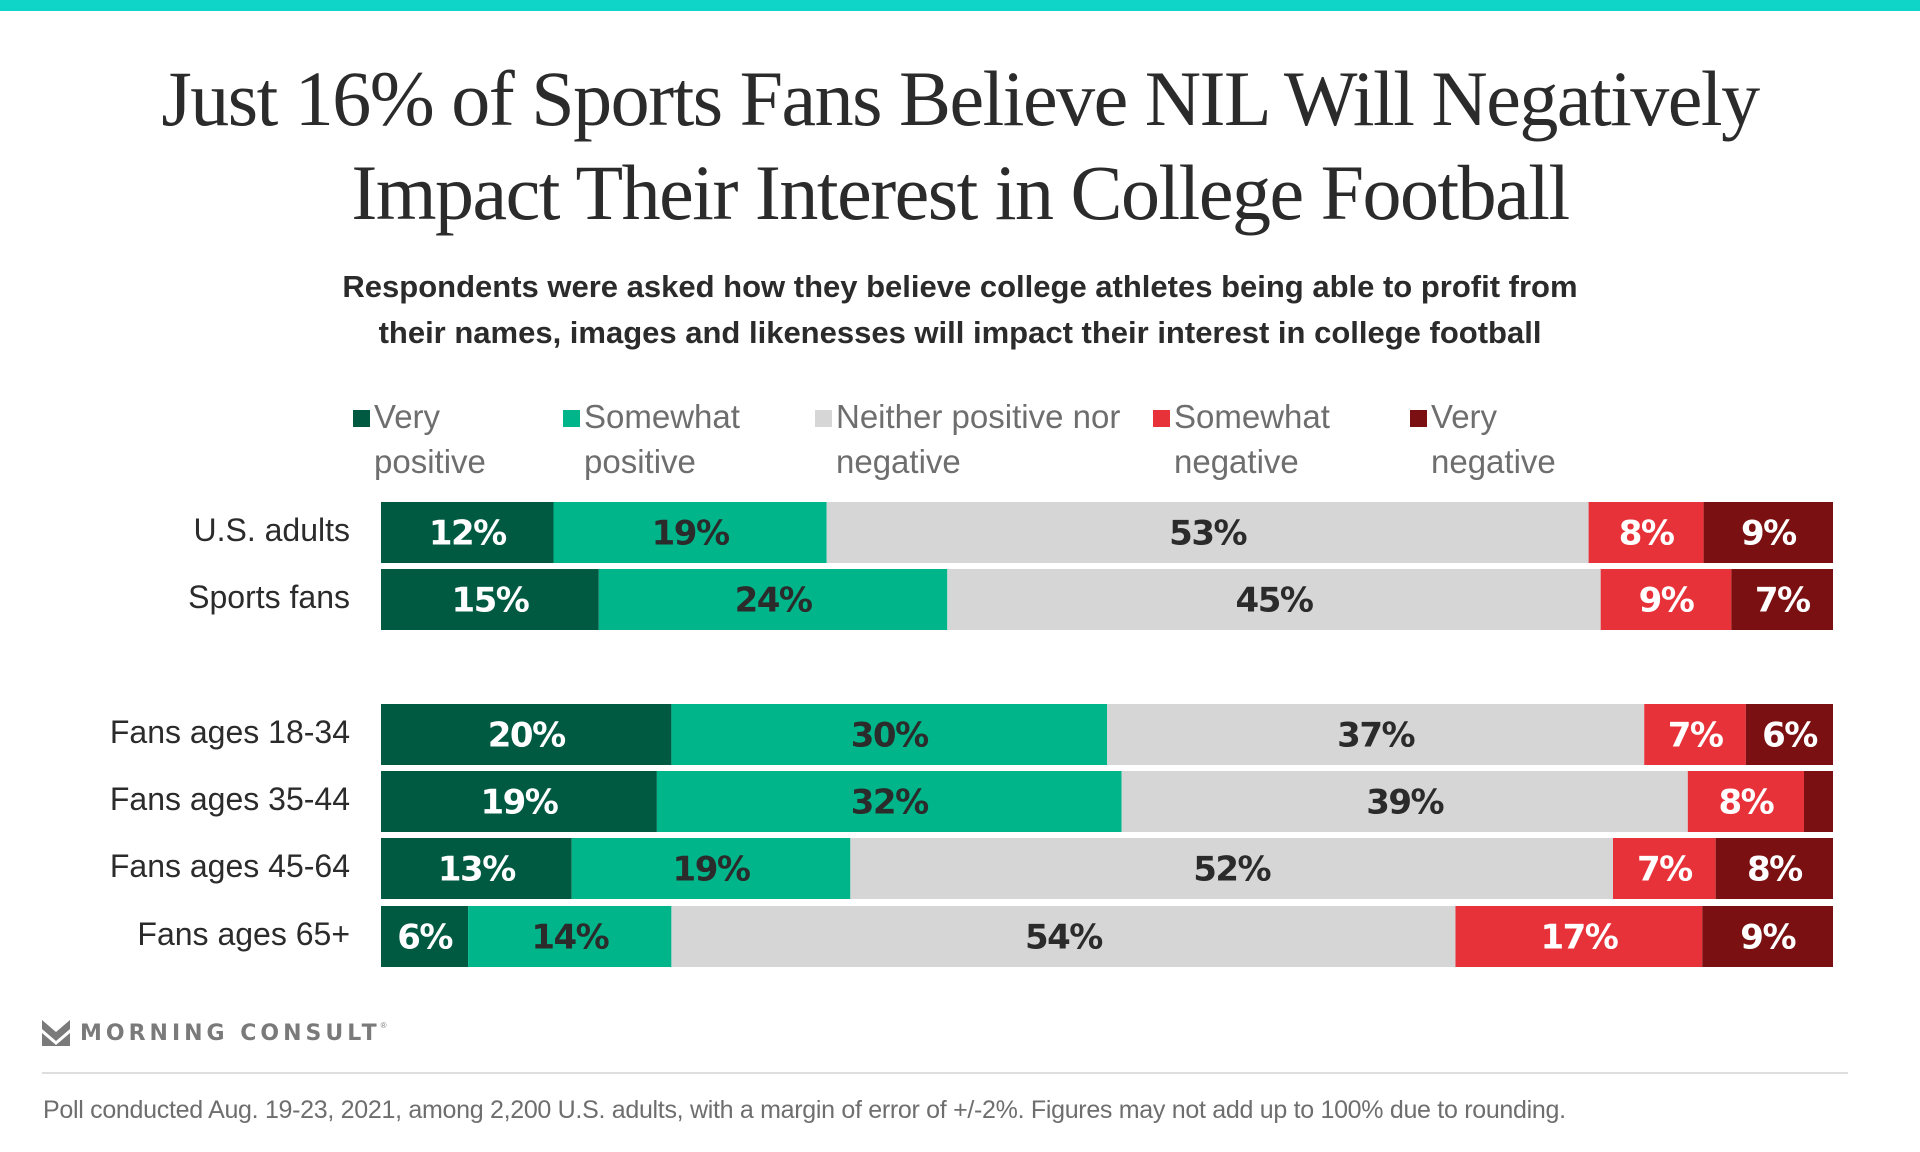 The height and width of the screenshot is (1152, 1920). I want to click on morning-consult-logo: MORNING CONSULT ®, so click(214, 1033).